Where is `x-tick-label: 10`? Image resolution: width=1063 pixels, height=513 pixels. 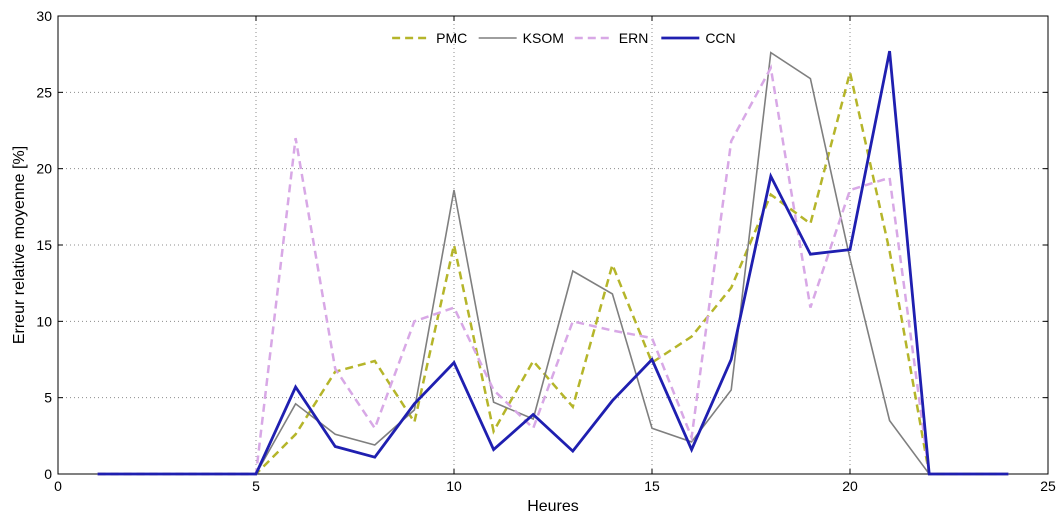 x-tick-label: 10 is located at coordinates (454, 486).